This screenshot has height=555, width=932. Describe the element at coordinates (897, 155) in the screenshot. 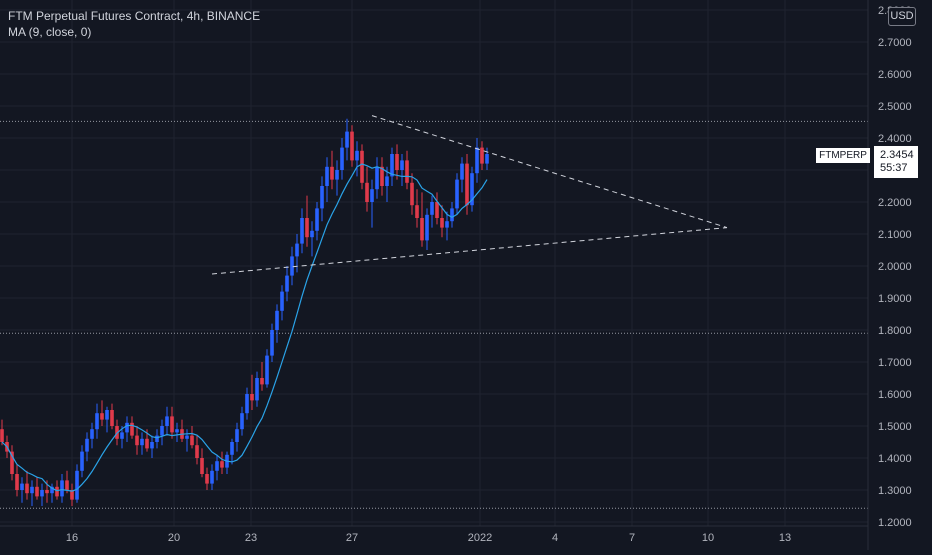

I see `last-price-value: 2.3454` at that location.